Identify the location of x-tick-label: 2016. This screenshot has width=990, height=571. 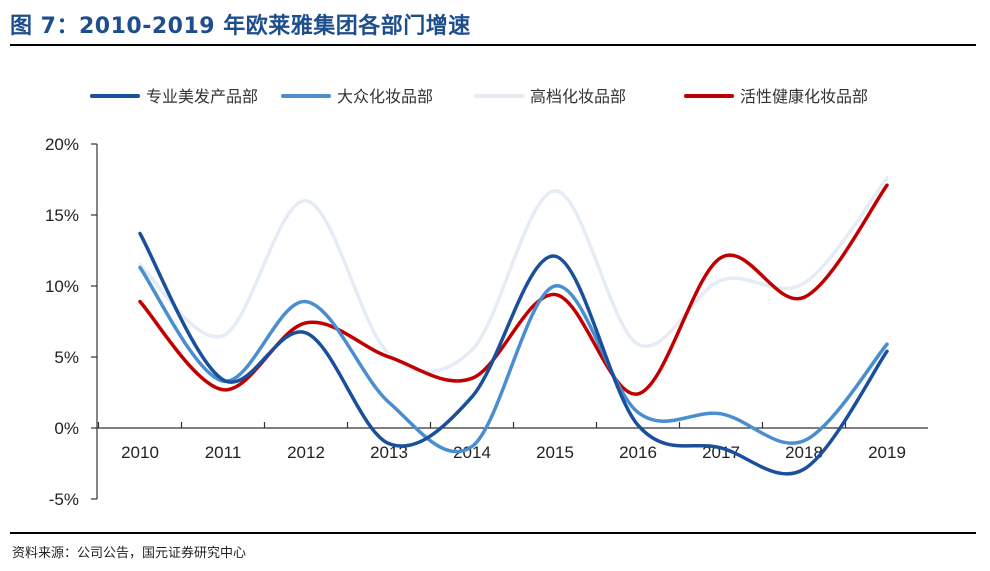
(638, 452).